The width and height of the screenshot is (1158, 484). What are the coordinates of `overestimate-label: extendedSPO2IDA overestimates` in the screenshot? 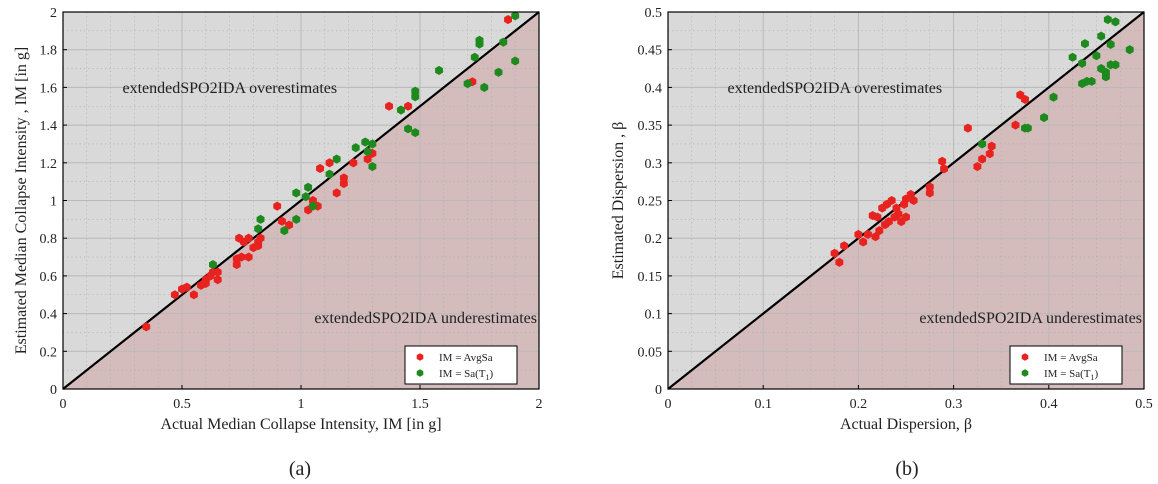 It's located at (835, 88).